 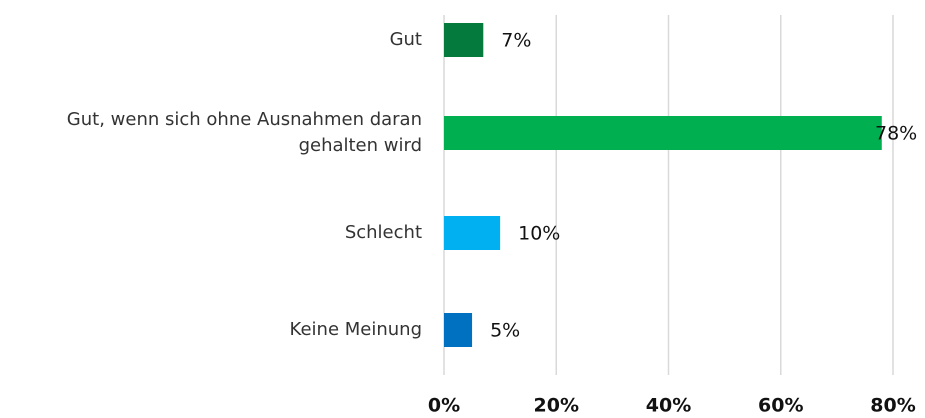 I want to click on value-label: 7%, so click(x=516, y=41).